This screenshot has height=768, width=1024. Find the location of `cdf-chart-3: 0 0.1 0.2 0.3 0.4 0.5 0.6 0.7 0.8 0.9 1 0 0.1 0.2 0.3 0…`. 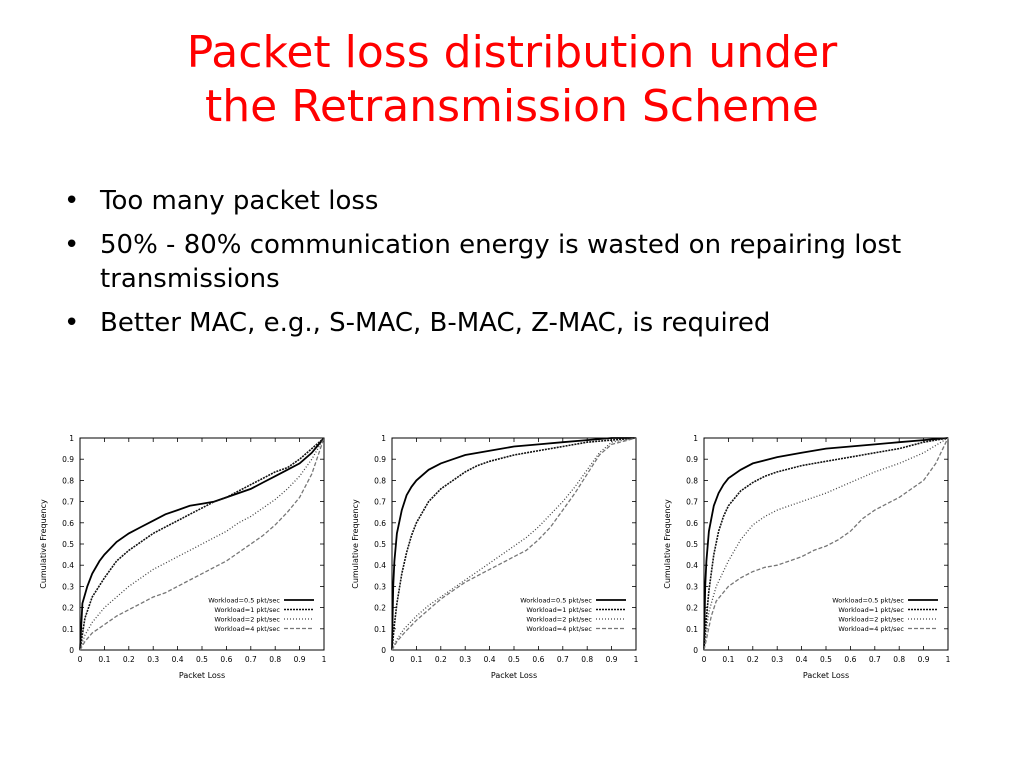

cdf-chart-3: 0 0.1 0.2 0.3 0.4 0.5 0.6 0.7 0.8 0.9 1 0 0.1 0.2 0.3 0… is located at coordinates (807, 557).